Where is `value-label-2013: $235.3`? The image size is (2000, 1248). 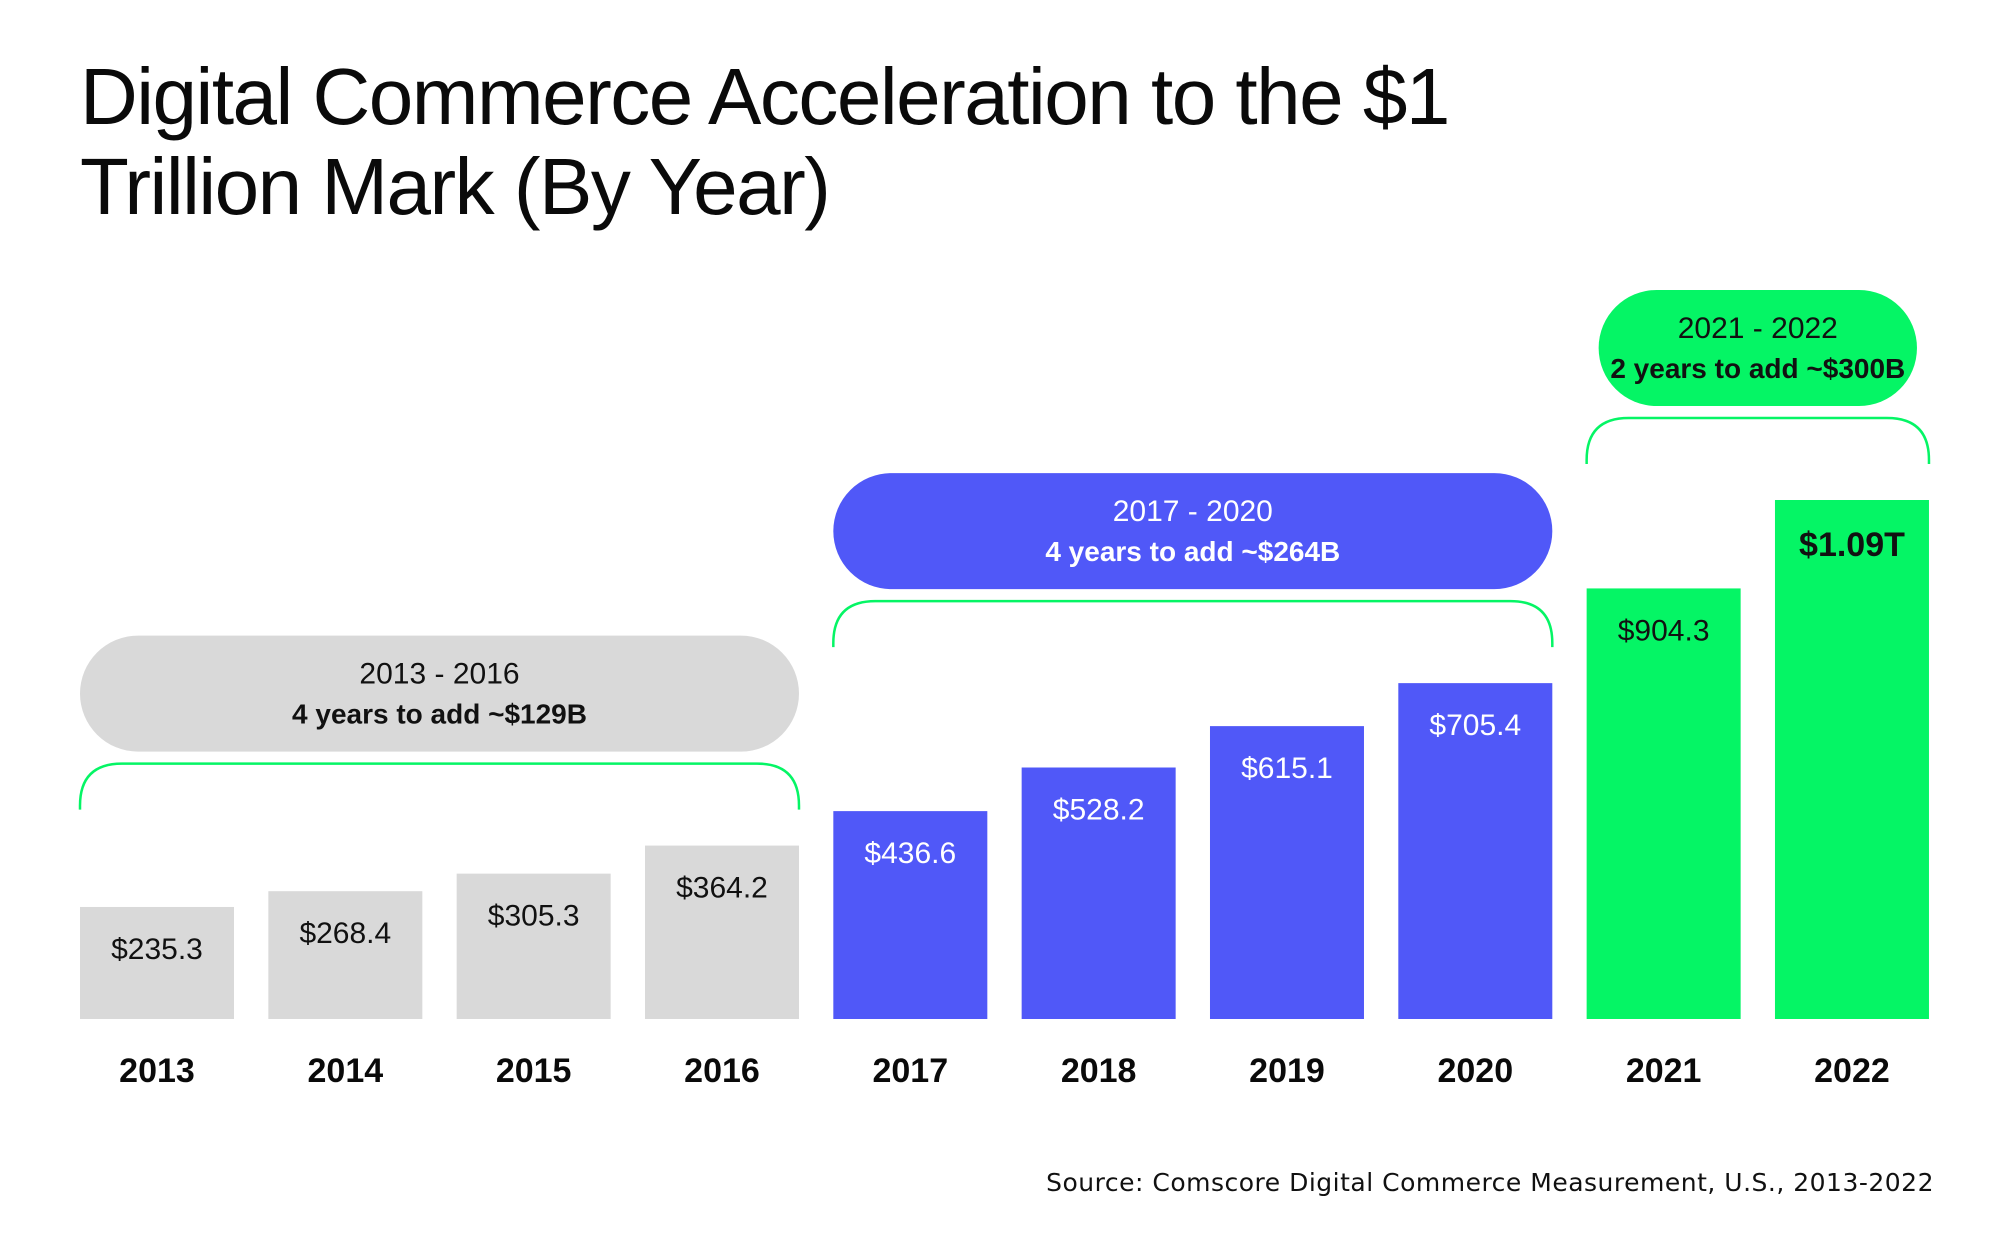
value-label-2013: $235.3 is located at coordinates (157, 949).